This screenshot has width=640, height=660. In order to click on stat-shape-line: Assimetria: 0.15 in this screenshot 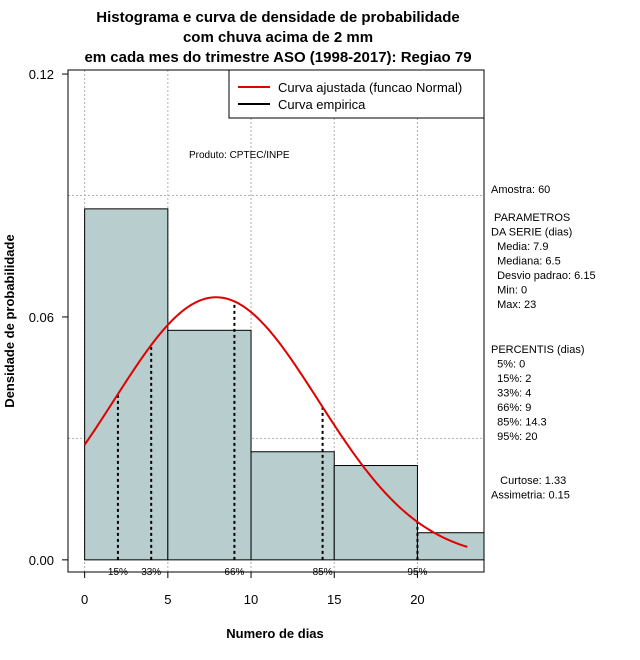, I will do `click(530, 496)`.